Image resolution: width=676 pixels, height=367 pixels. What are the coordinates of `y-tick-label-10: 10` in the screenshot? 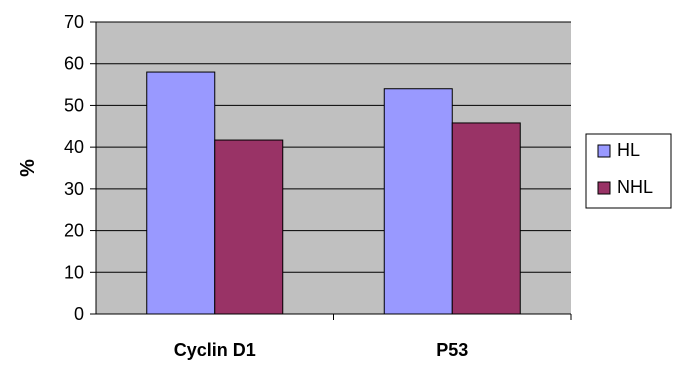 It's located at (74, 272).